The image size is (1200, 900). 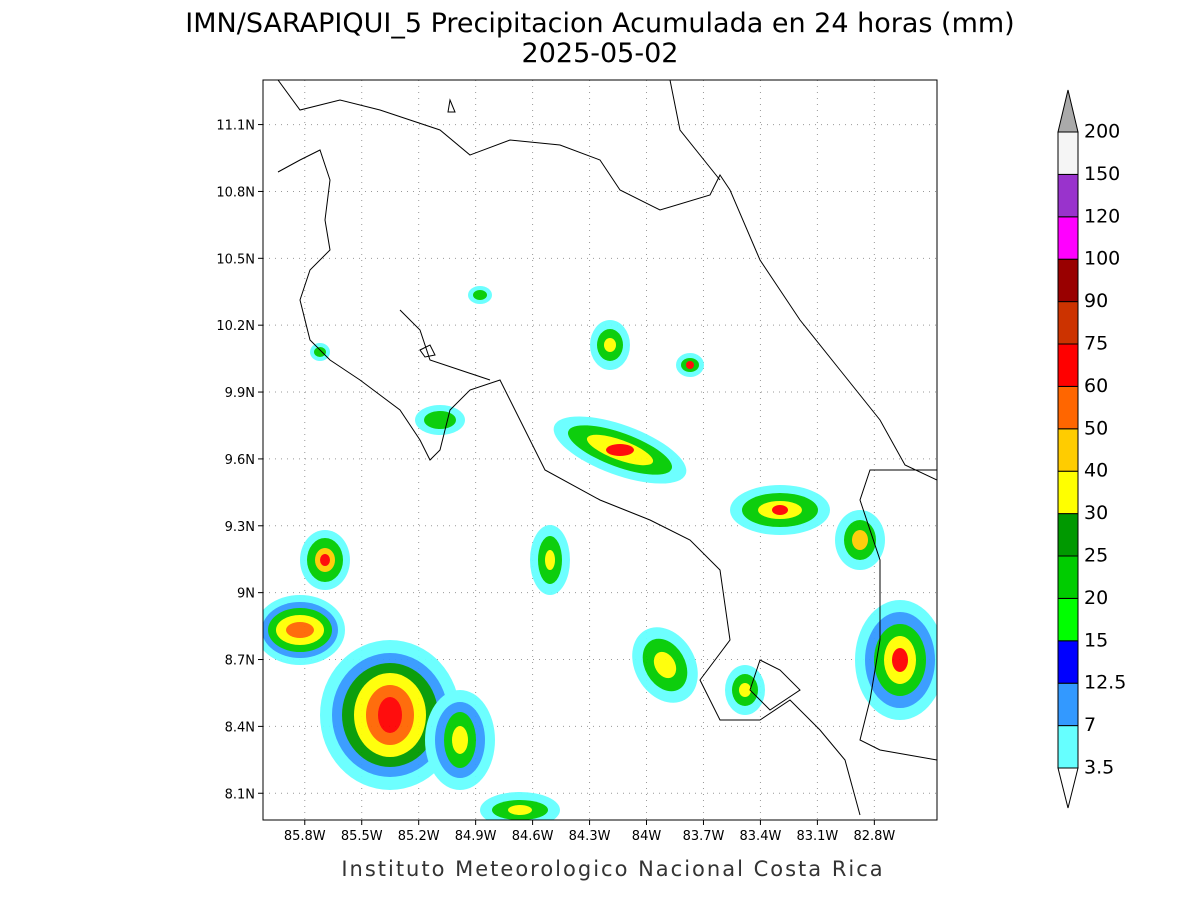 I want to click on colorbar-label: 150, so click(x=1102, y=174).